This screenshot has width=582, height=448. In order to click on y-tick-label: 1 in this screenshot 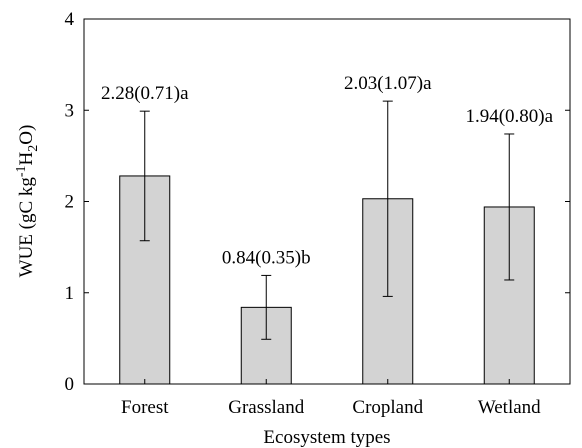, I will do `click(70, 293)`.